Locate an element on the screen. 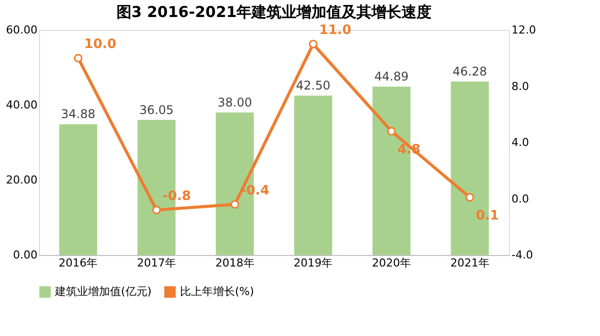 The width and height of the screenshot is (600, 336). y2-tick-label: 0.0 is located at coordinates (520, 199).